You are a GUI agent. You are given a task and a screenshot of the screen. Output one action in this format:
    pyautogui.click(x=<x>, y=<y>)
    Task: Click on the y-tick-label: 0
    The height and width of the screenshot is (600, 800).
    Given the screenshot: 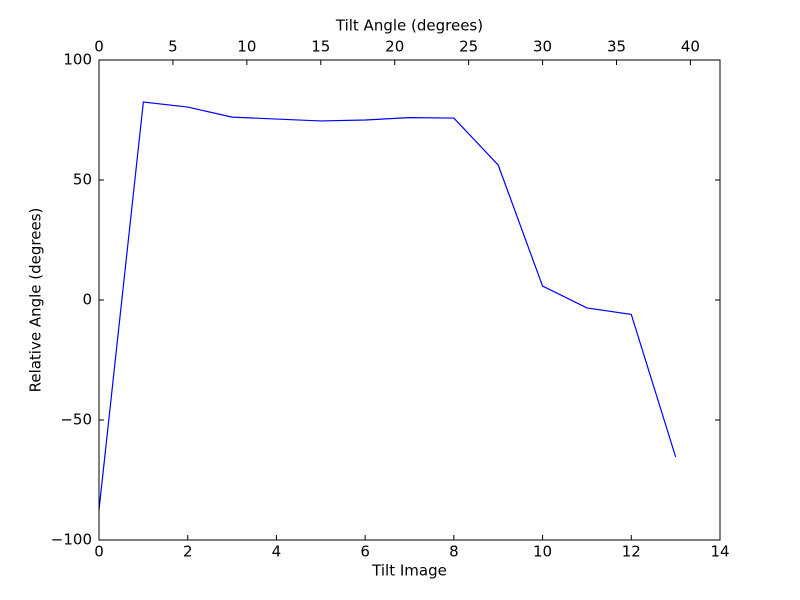 What is the action you would take?
    pyautogui.click(x=87, y=300)
    